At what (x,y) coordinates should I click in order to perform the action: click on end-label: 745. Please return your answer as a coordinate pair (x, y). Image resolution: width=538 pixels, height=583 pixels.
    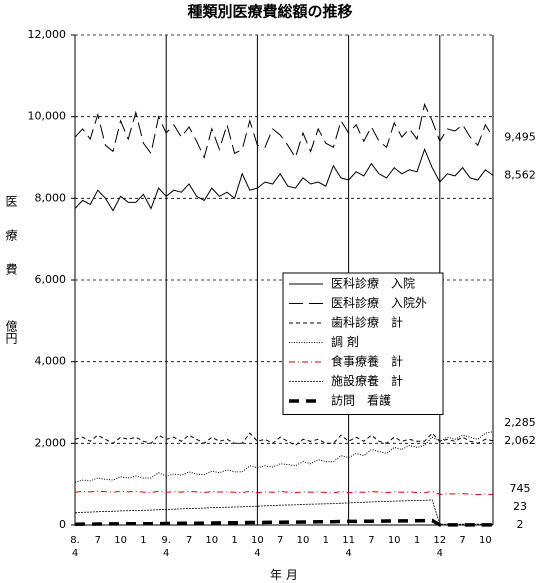
    Looking at the image, I should click on (520, 488).